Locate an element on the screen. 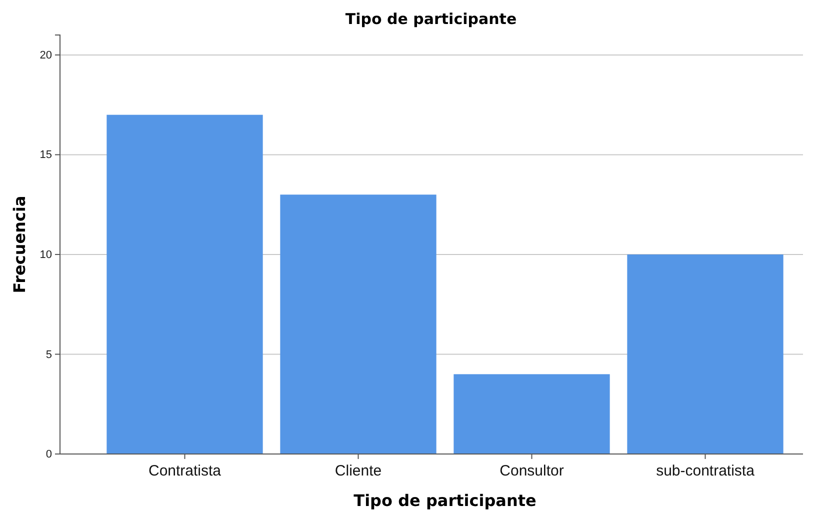  y-tick-label: 15 is located at coordinates (46, 155).